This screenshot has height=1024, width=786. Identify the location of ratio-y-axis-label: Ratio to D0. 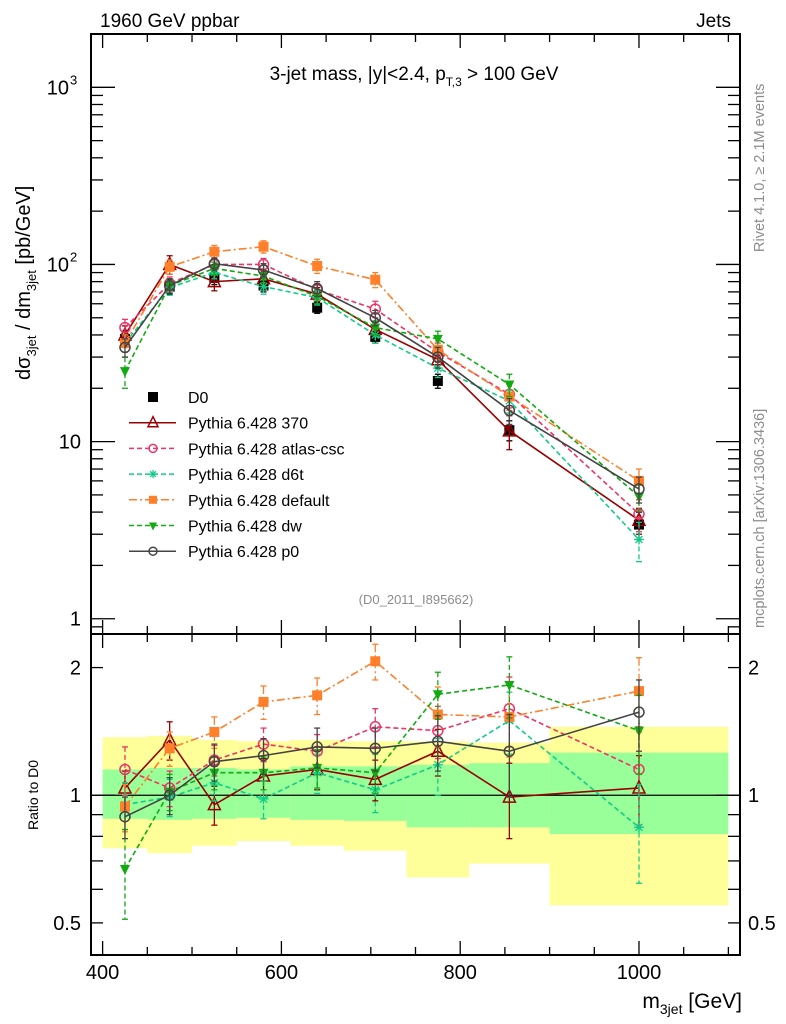
(33, 795).